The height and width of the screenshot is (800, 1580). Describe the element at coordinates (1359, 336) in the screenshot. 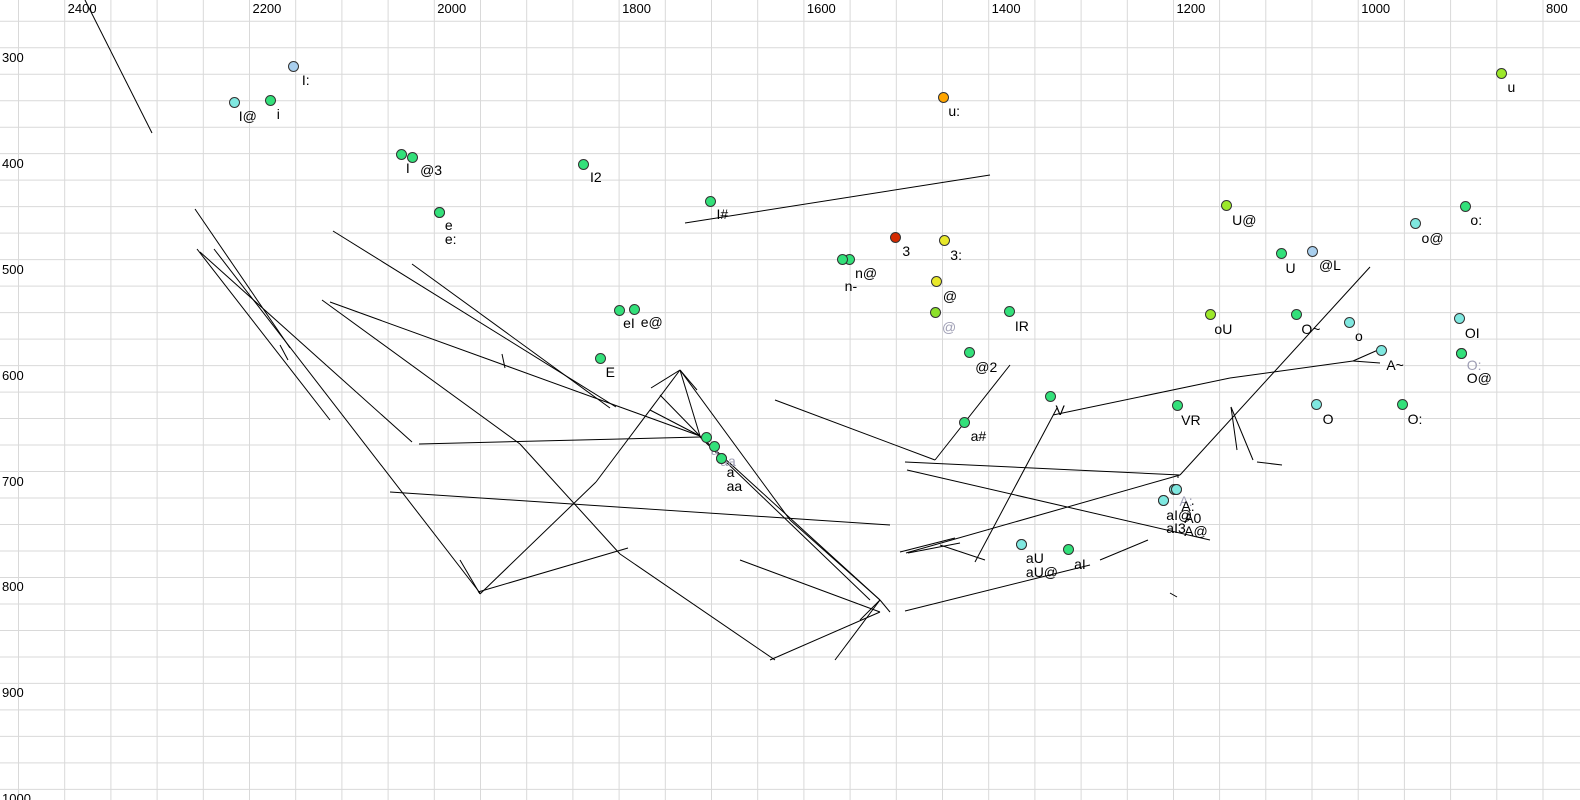

I see `vowel-label: o` at that location.